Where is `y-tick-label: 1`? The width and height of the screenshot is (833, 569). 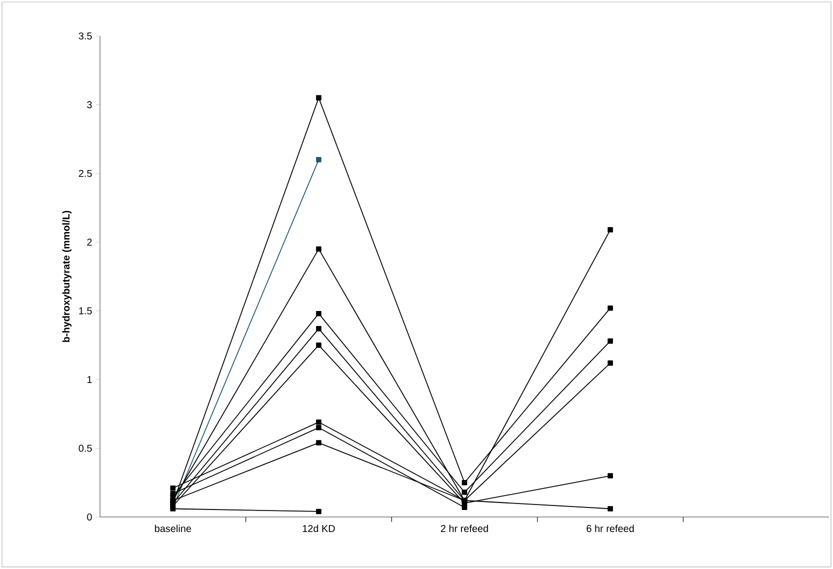 y-tick-label: 1 is located at coordinates (89, 379).